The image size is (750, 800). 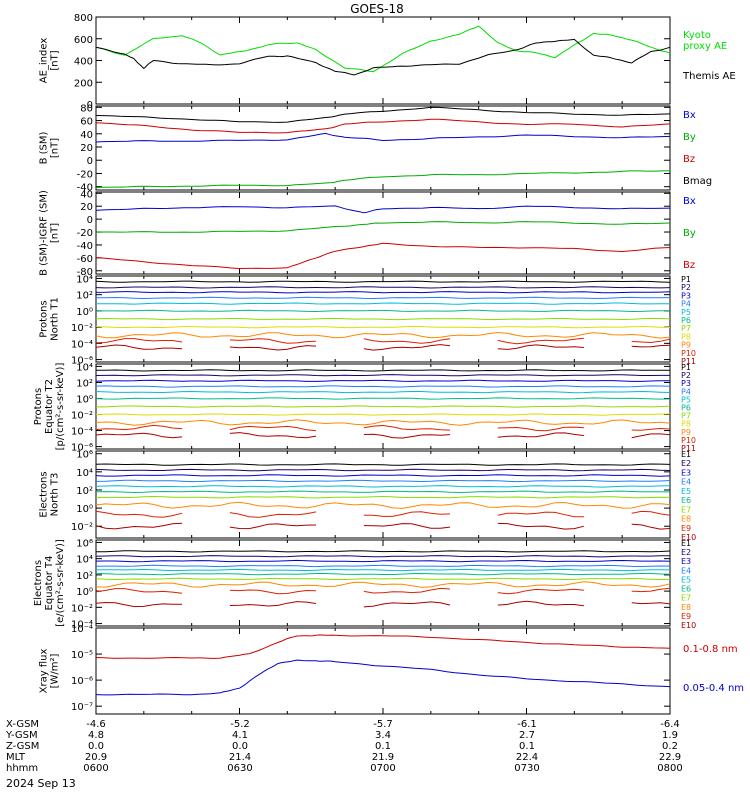 I want to click on y-tick-label: -20, so click(x=85, y=233).